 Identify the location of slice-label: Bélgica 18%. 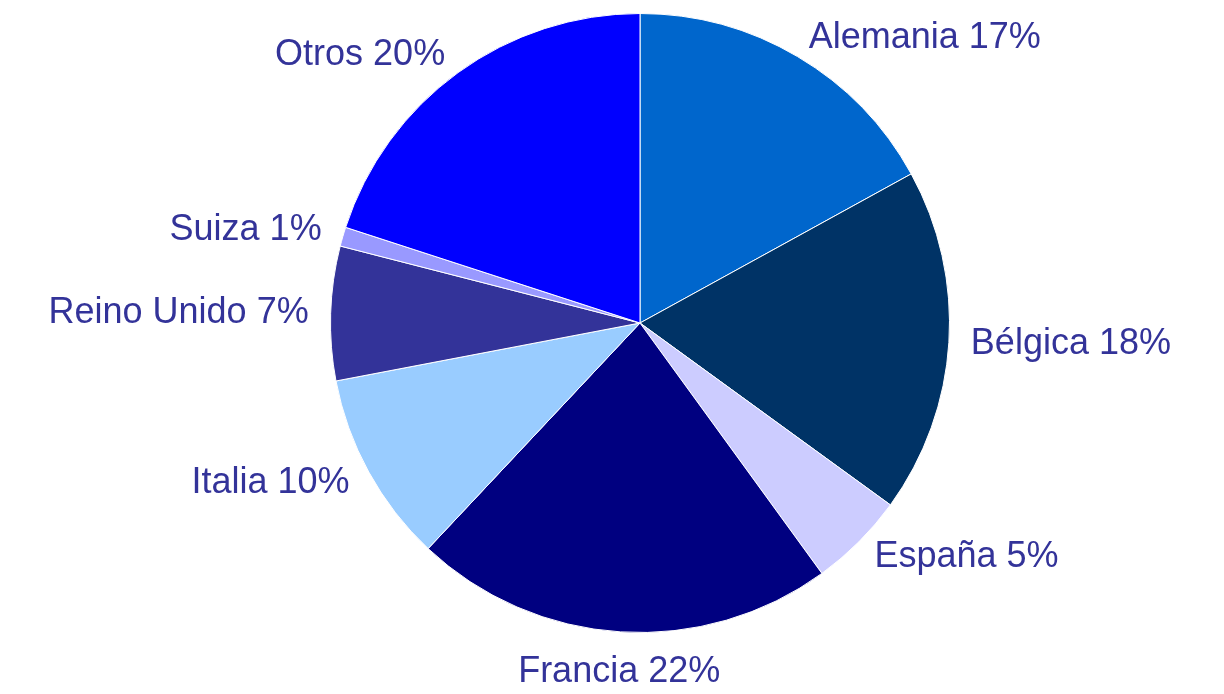
(1070, 341).